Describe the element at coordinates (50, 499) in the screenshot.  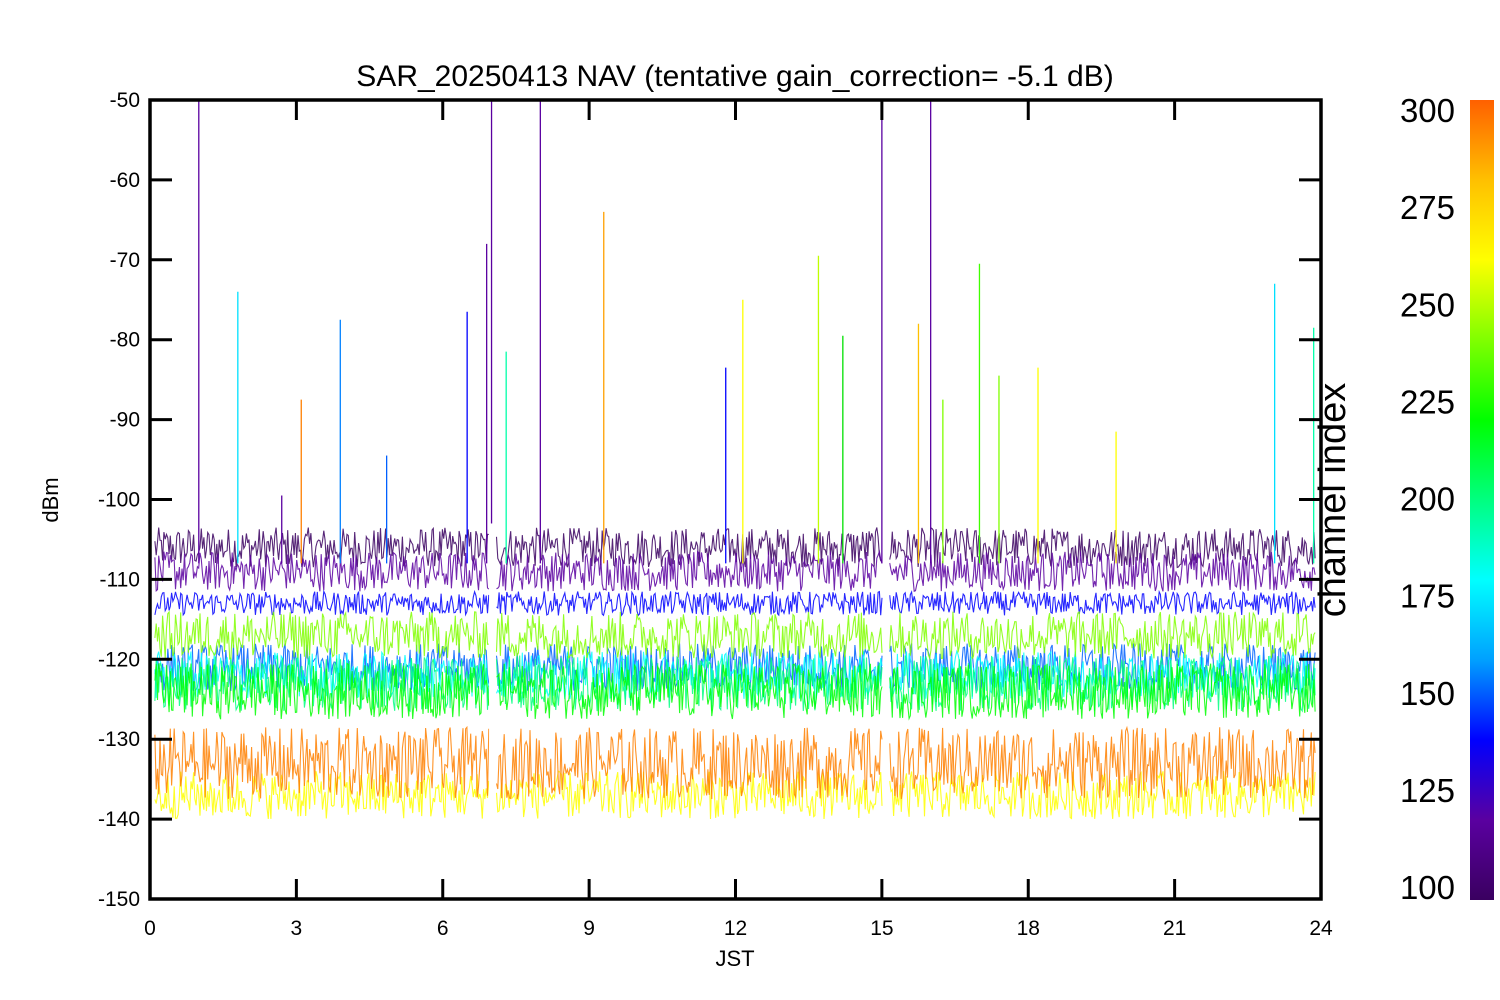
I see `y-axis-label: dBm` at that location.